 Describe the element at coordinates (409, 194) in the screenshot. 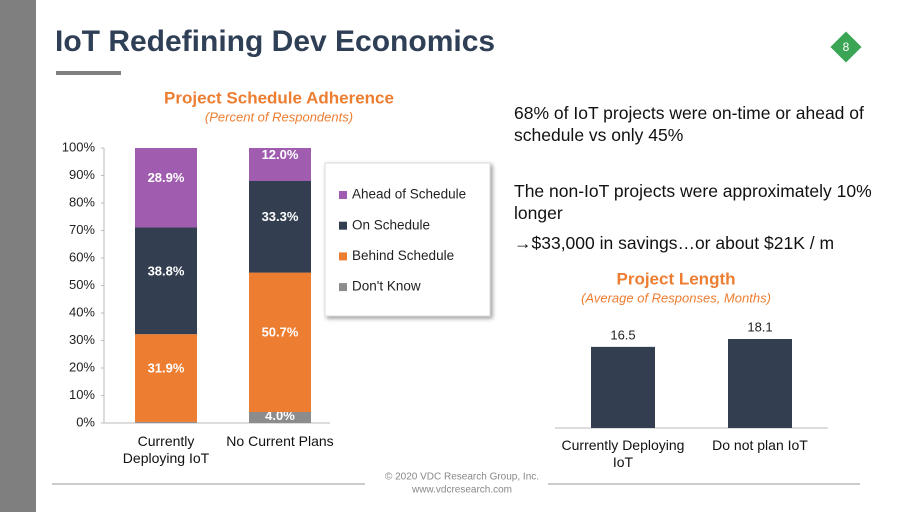

I see `legend-label: Ahead of Schedule` at that location.